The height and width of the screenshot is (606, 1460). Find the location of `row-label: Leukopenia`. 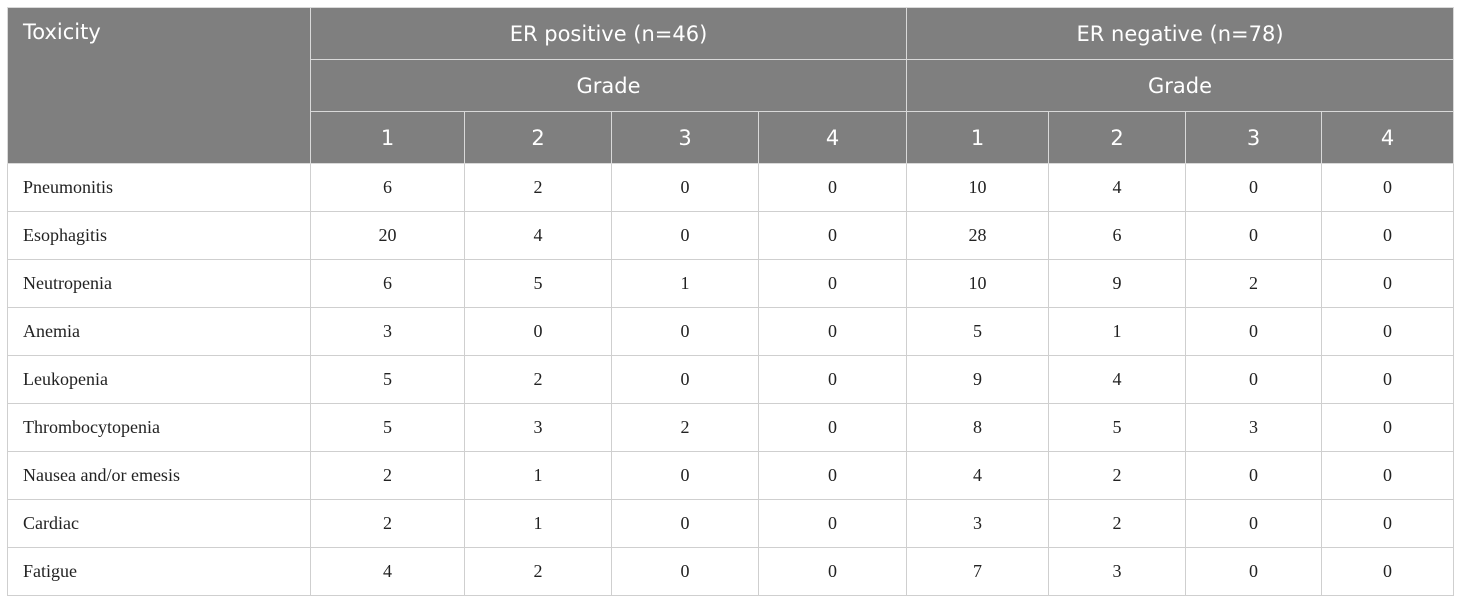

row-label: Leukopenia is located at coordinates (159, 379).